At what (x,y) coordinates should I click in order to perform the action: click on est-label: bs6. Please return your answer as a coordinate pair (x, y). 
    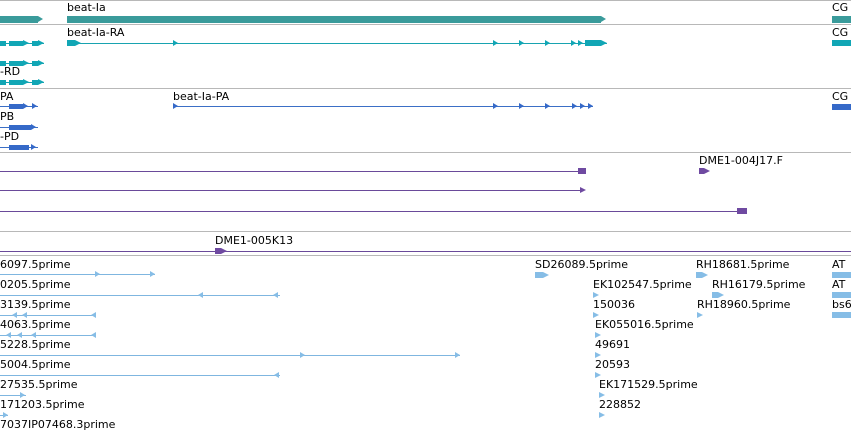
    Looking at the image, I should click on (841, 304).